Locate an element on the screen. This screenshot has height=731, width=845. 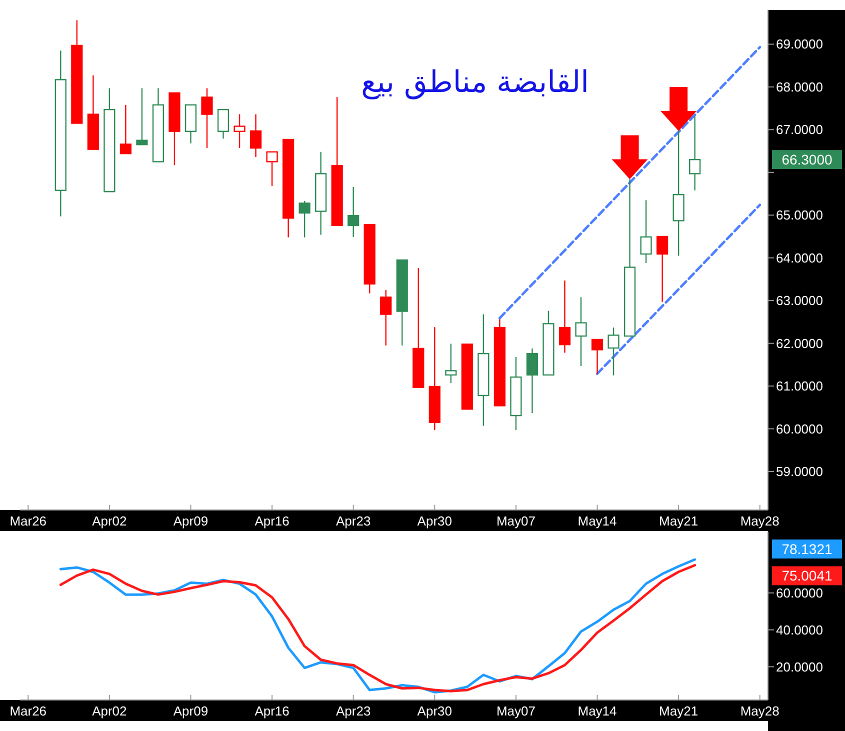
y-tick-label: 67.0000 is located at coordinates (799, 130).